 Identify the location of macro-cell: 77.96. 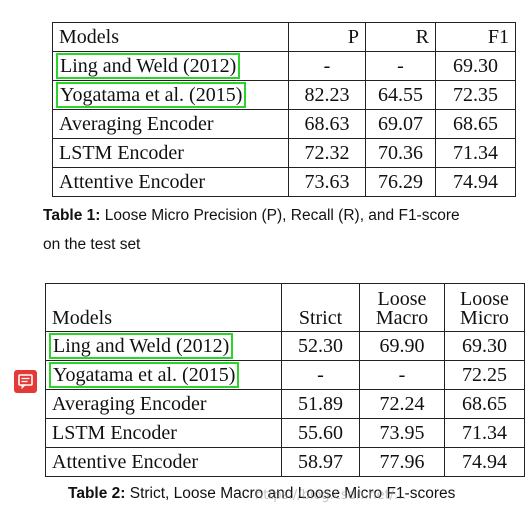
(402, 462).